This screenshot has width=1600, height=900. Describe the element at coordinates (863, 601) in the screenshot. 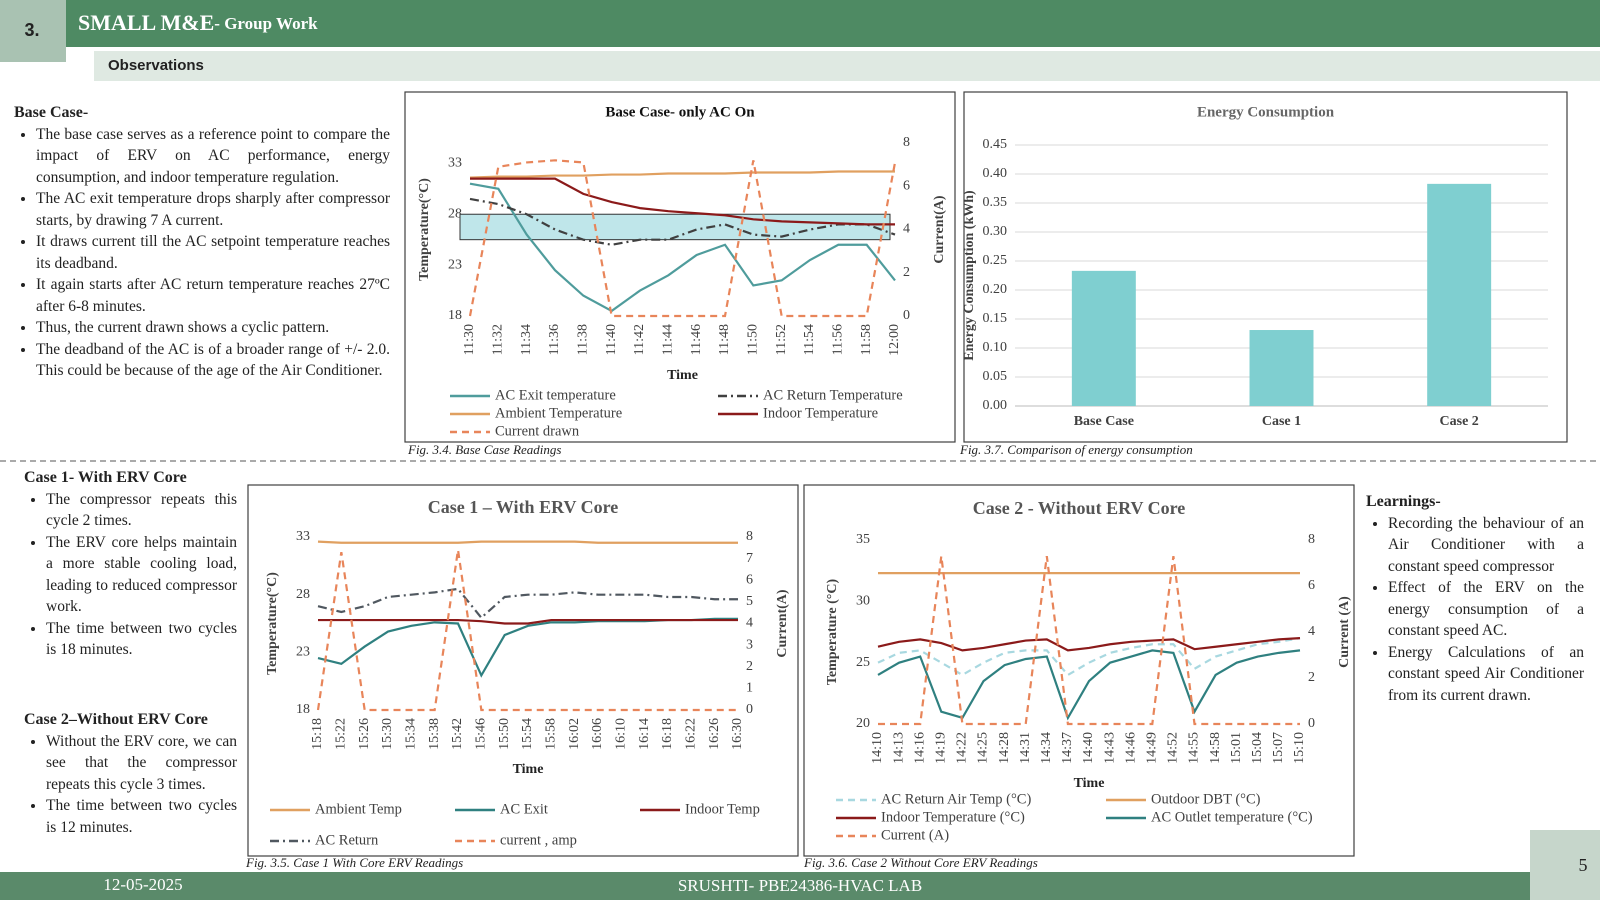

I see `yticks-label: 30` at that location.